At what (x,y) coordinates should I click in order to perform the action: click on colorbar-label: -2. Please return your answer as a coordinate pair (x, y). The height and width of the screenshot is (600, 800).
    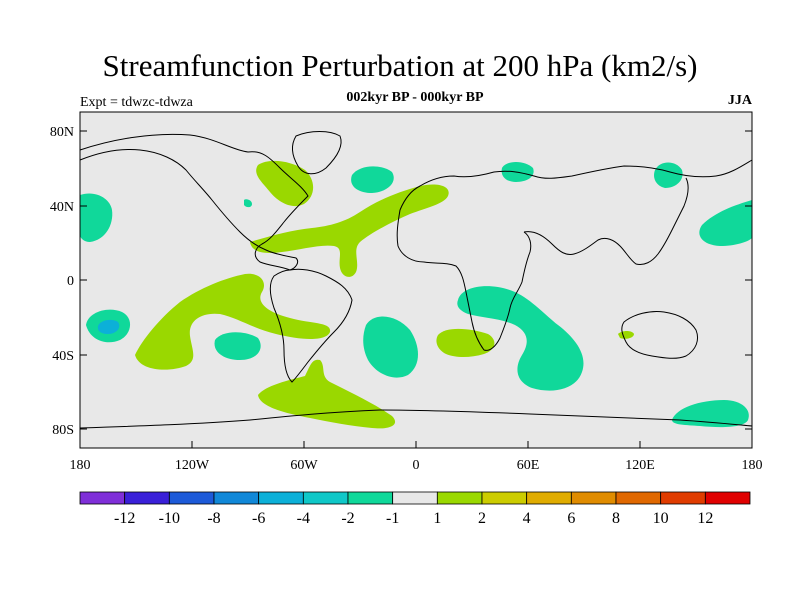
    Looking at the image, I should click on (347, 518).